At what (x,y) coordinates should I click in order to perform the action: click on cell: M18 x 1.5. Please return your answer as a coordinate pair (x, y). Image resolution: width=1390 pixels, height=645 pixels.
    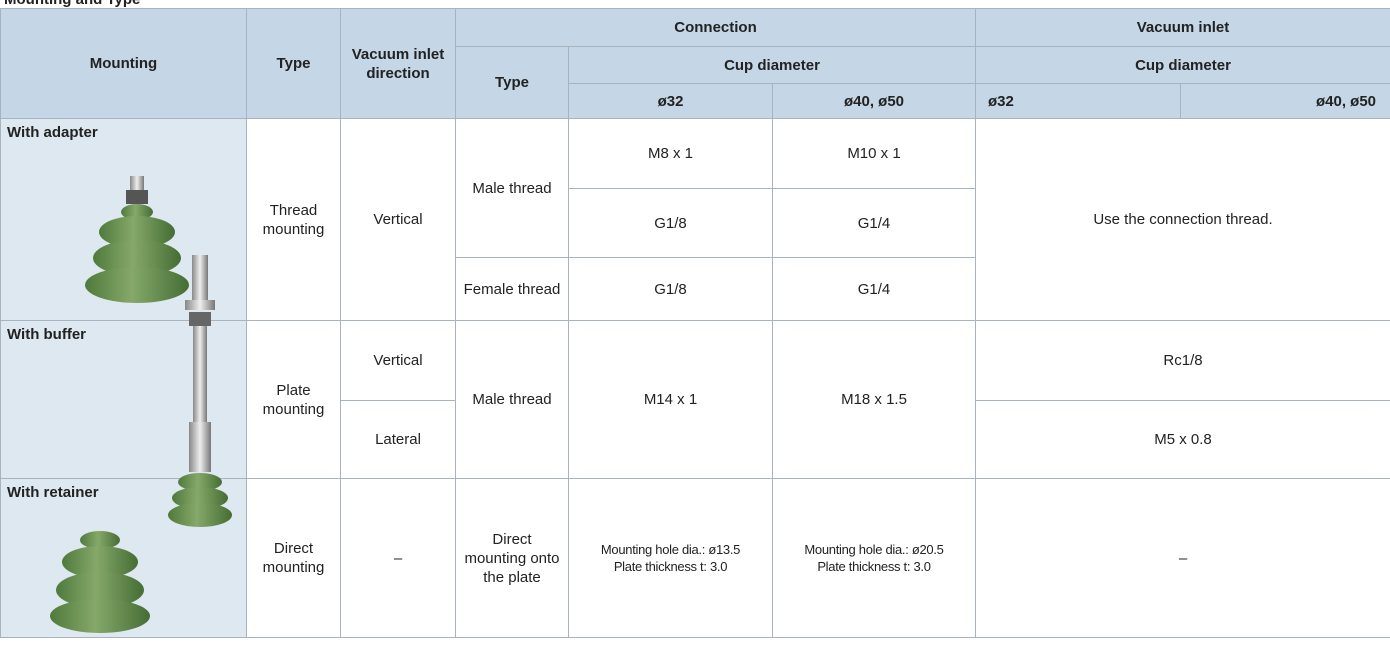
    Looking at the image, I should click on (874, 399).